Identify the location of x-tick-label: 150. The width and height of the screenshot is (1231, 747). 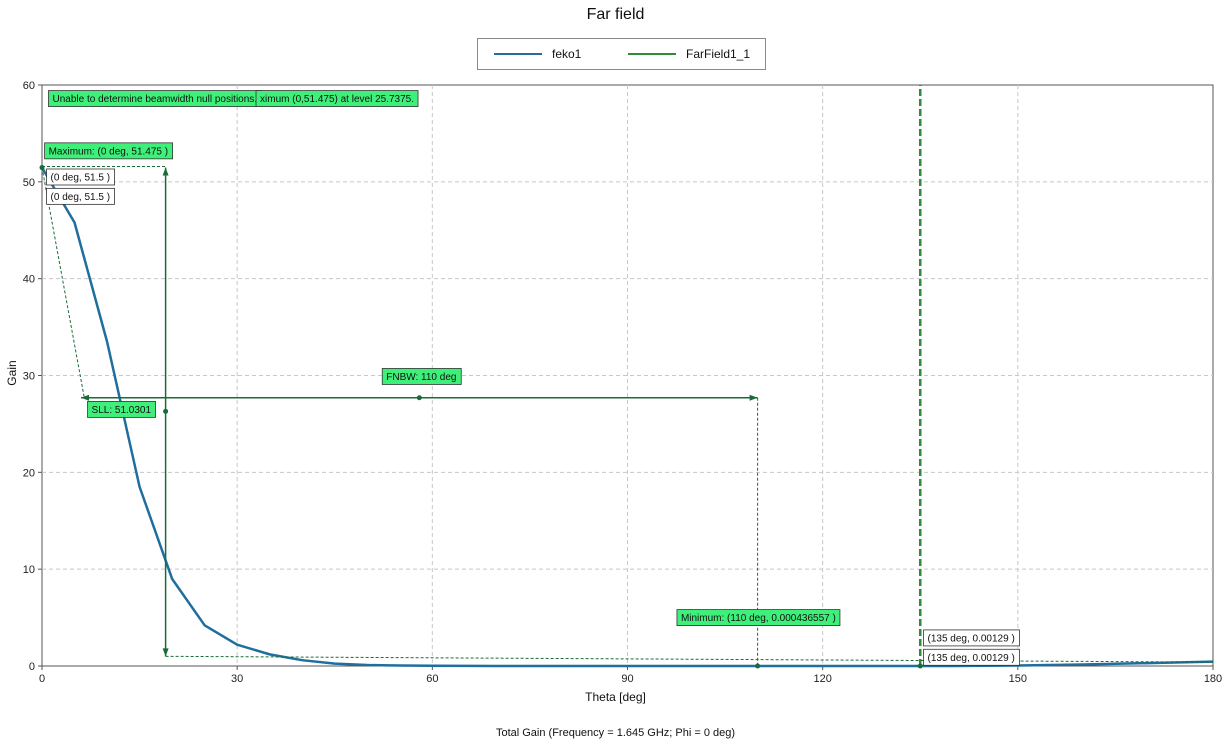
(1018, 679).